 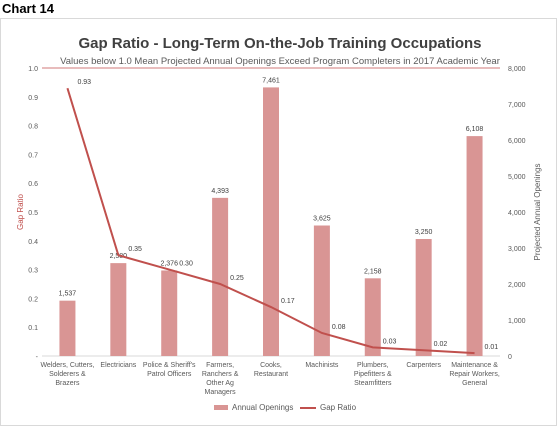 What do you see at coordinates (517, 105) in the screenshot?
I see `right-tick-label: 7,000` at bounding box center [517, 105].